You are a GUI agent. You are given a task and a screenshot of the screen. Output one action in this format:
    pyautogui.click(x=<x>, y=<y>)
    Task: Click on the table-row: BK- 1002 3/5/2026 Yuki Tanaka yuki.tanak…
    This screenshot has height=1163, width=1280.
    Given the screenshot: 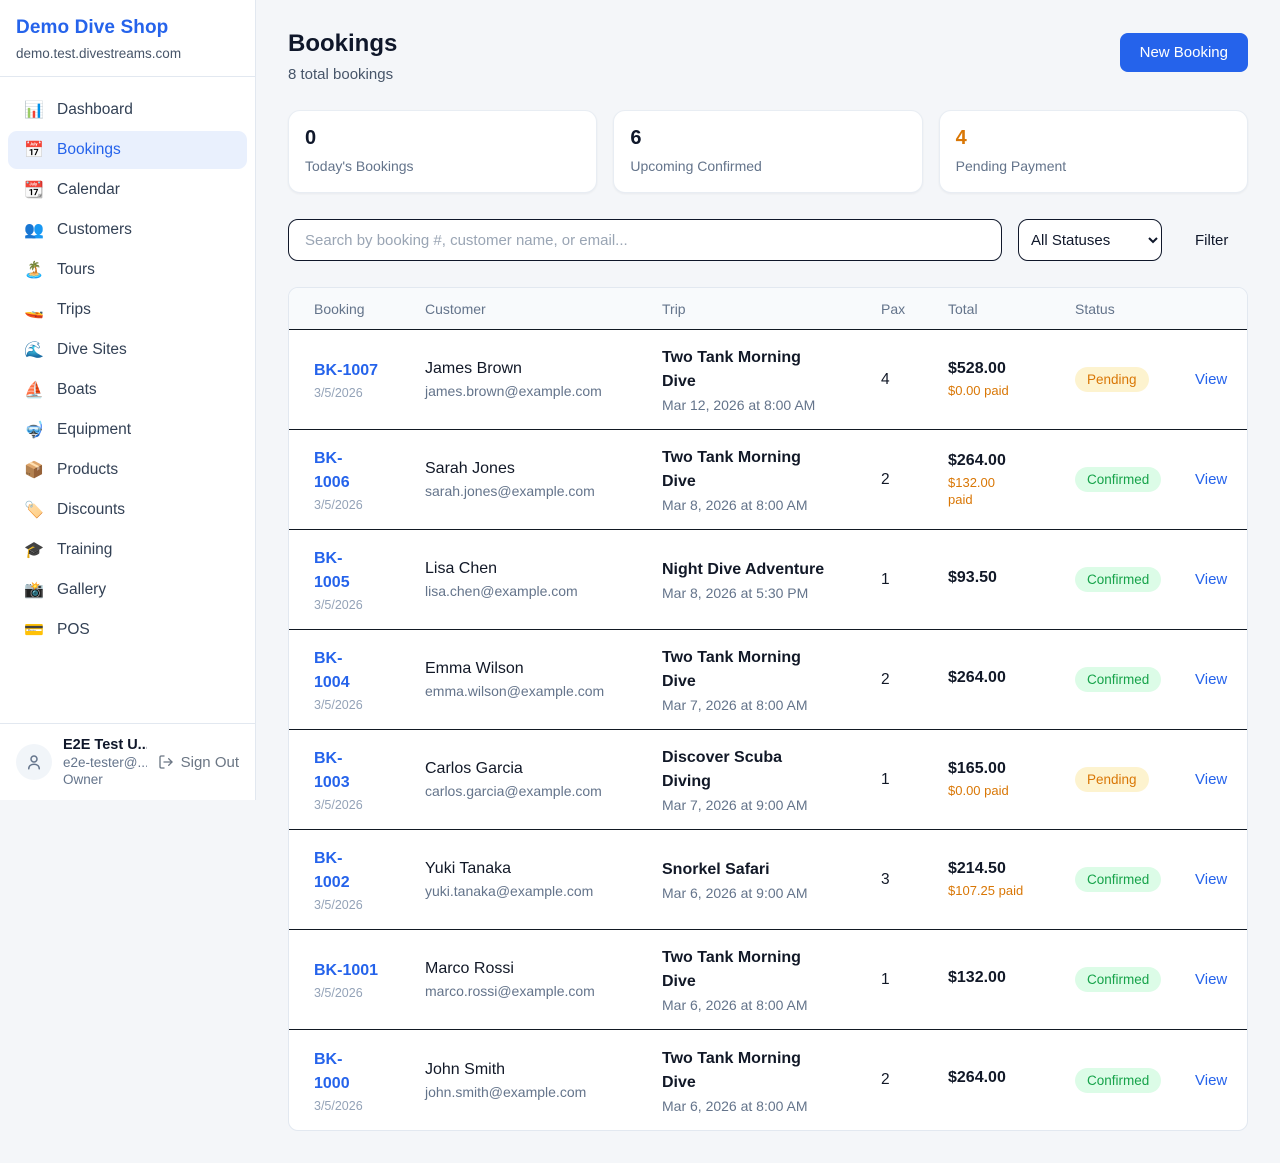 What is the action you would take?
    pyautogui.click(x=768, y=880)
    